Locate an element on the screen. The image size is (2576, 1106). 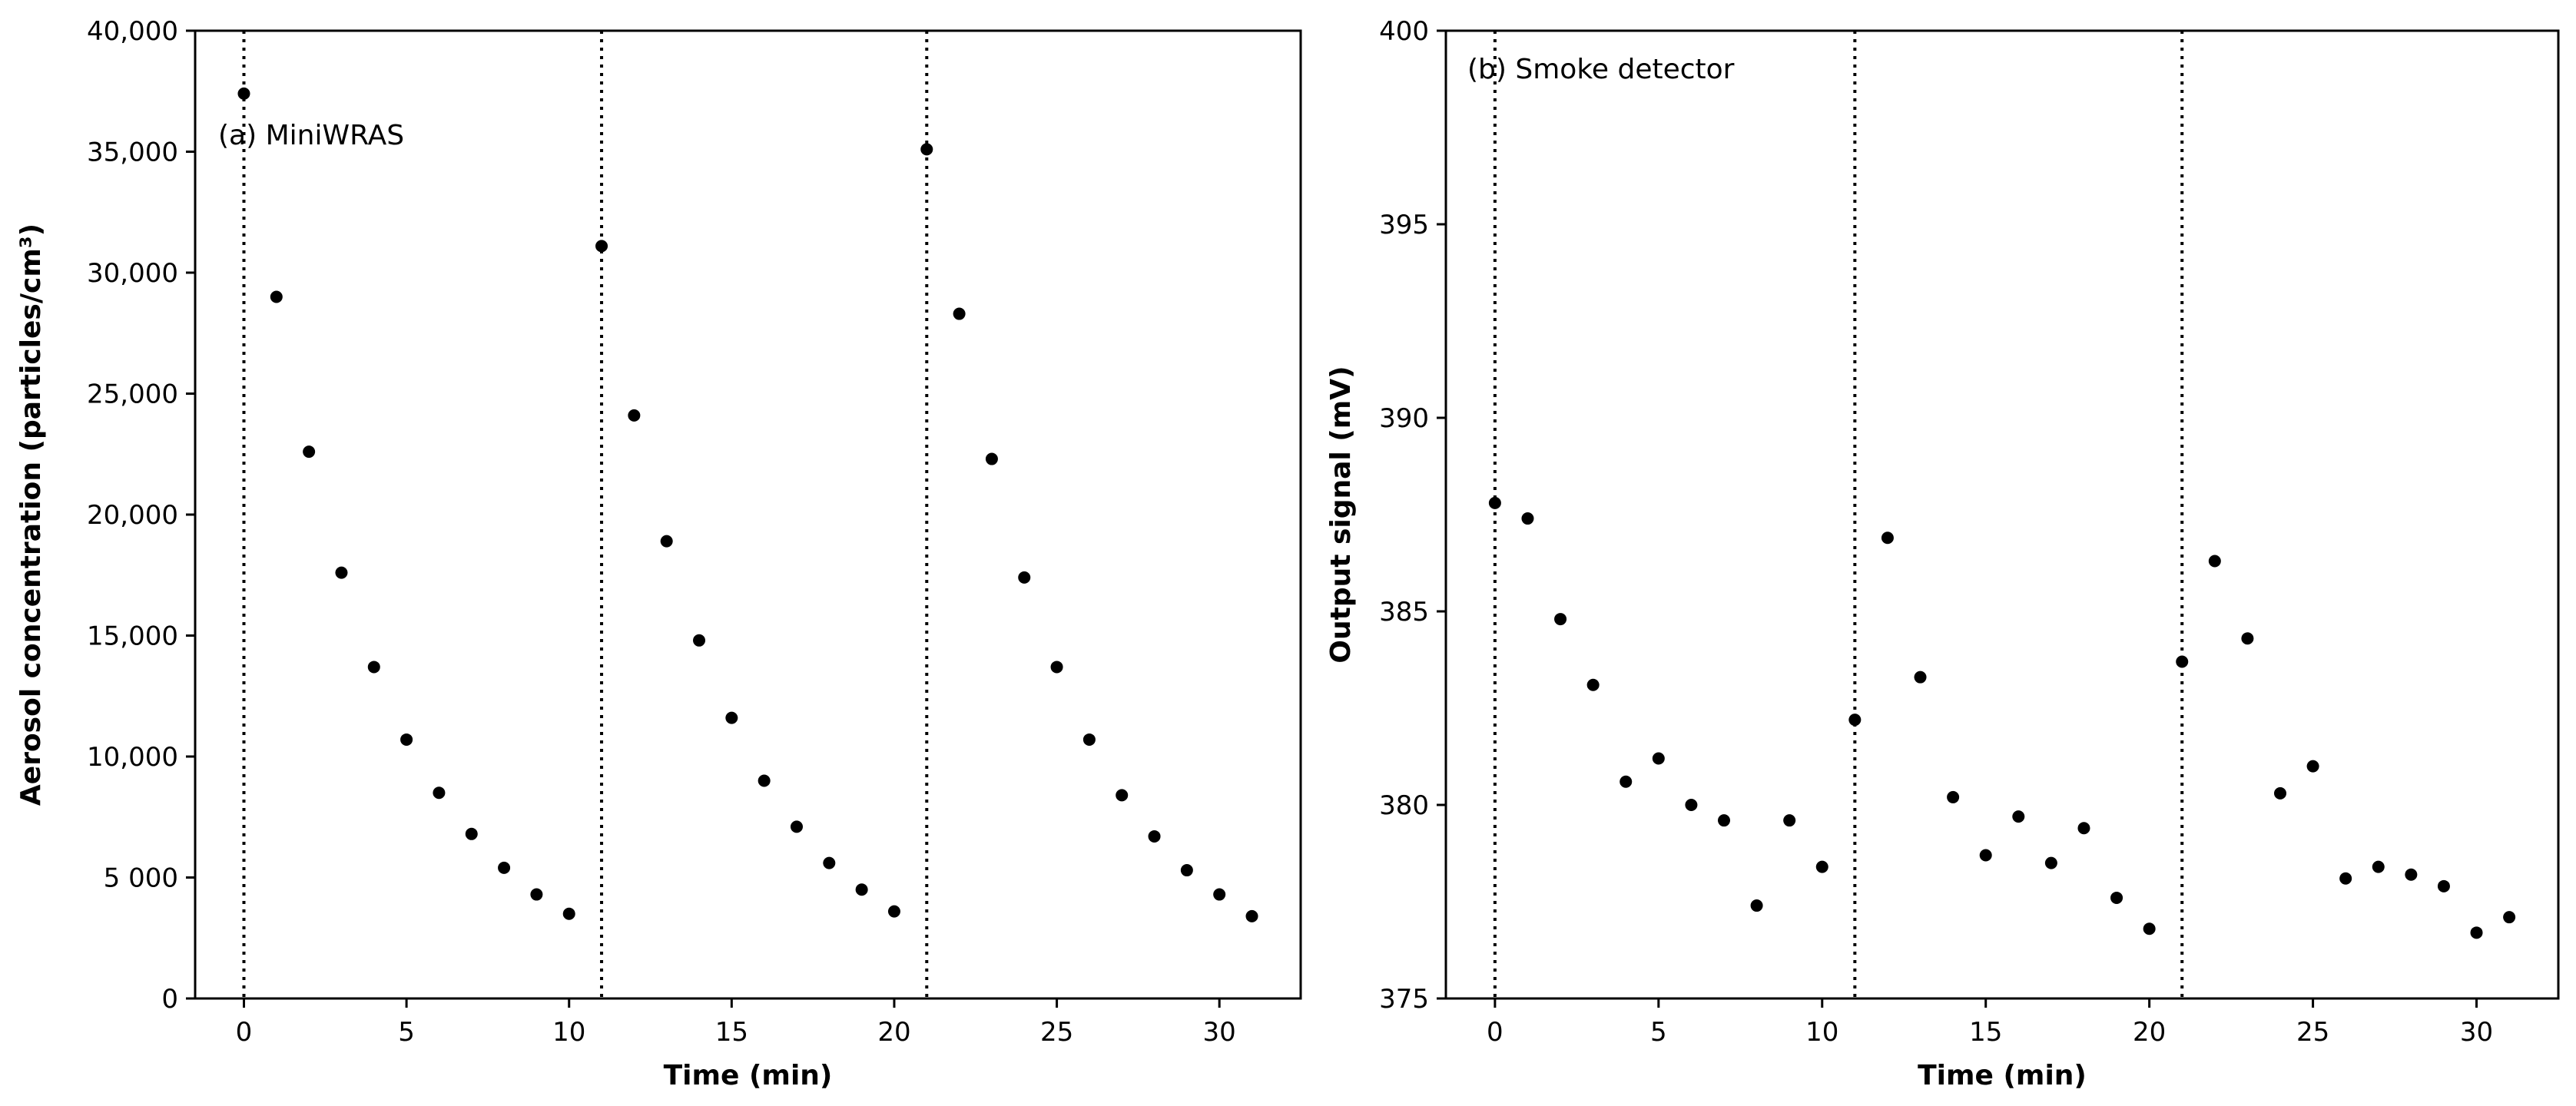
panel-annotation: (a) MiniWRAS is located at coordinates (311, 135).